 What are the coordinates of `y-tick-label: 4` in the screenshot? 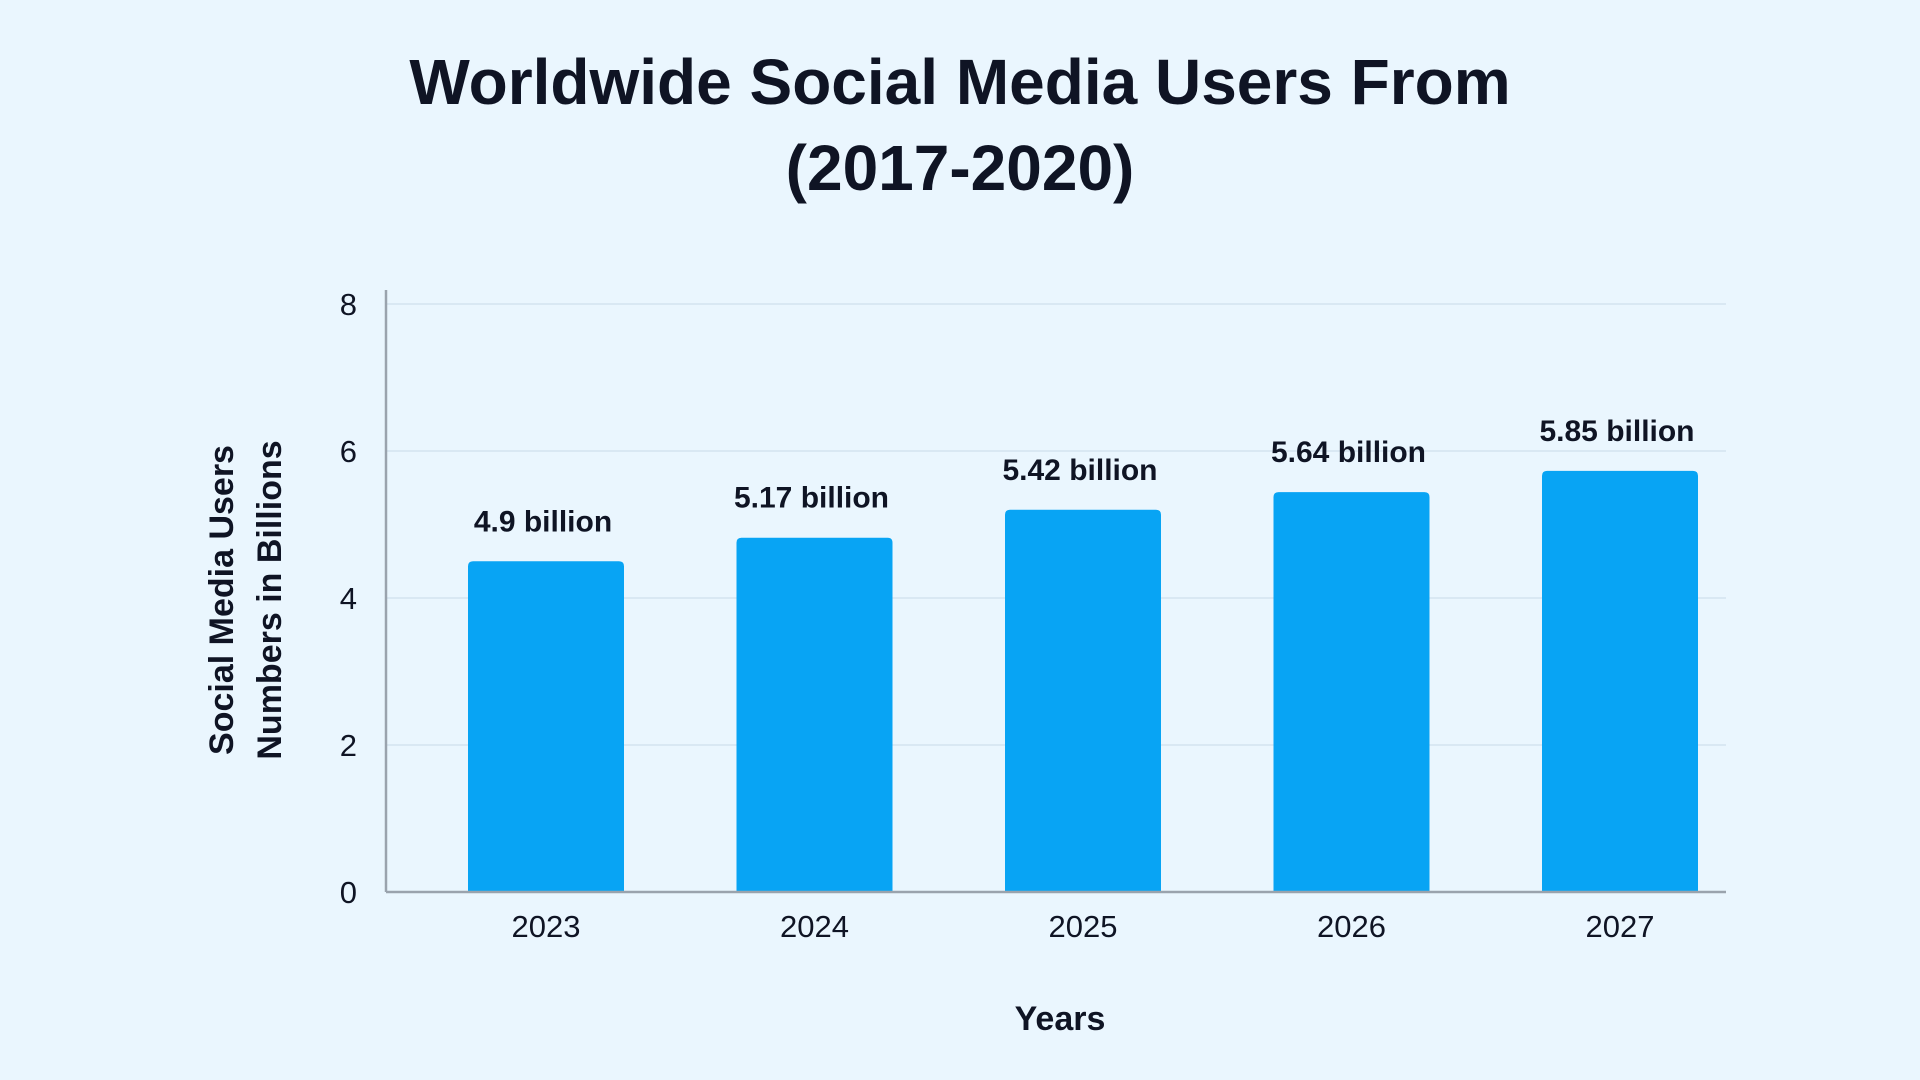 It's located at (348, 598).